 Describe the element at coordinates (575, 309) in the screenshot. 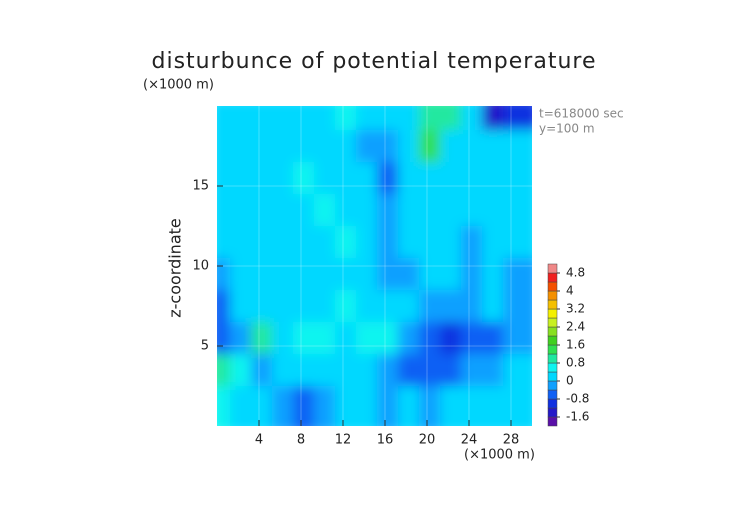

I see `colorbar-label: 3.2` at that location.